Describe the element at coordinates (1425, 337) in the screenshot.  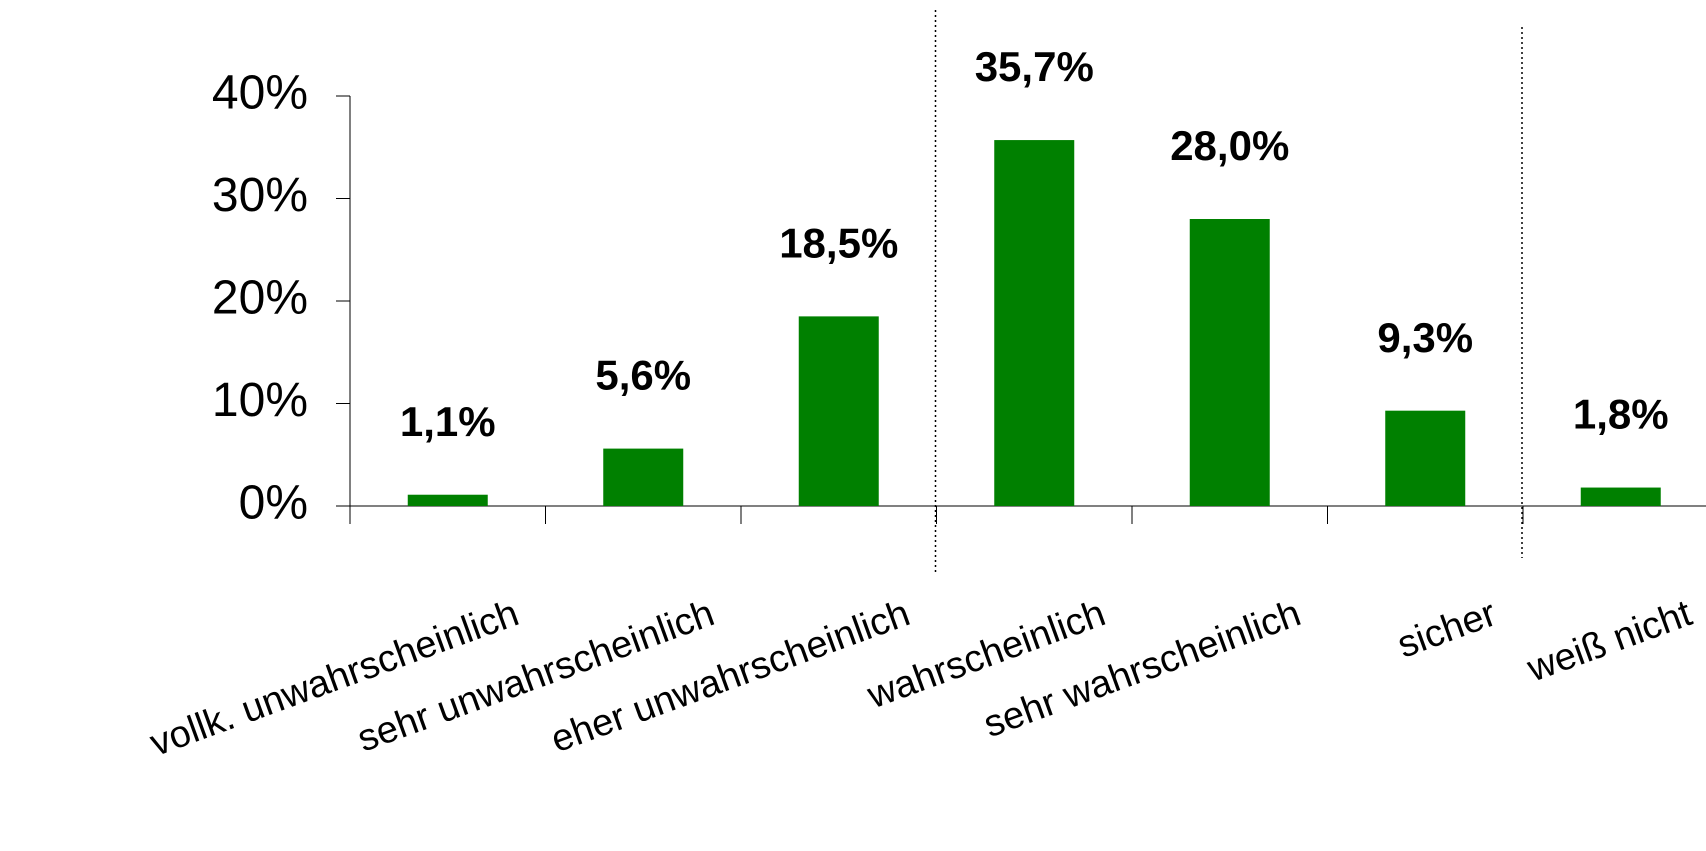
I see `value-label: 9,3%` at that location.